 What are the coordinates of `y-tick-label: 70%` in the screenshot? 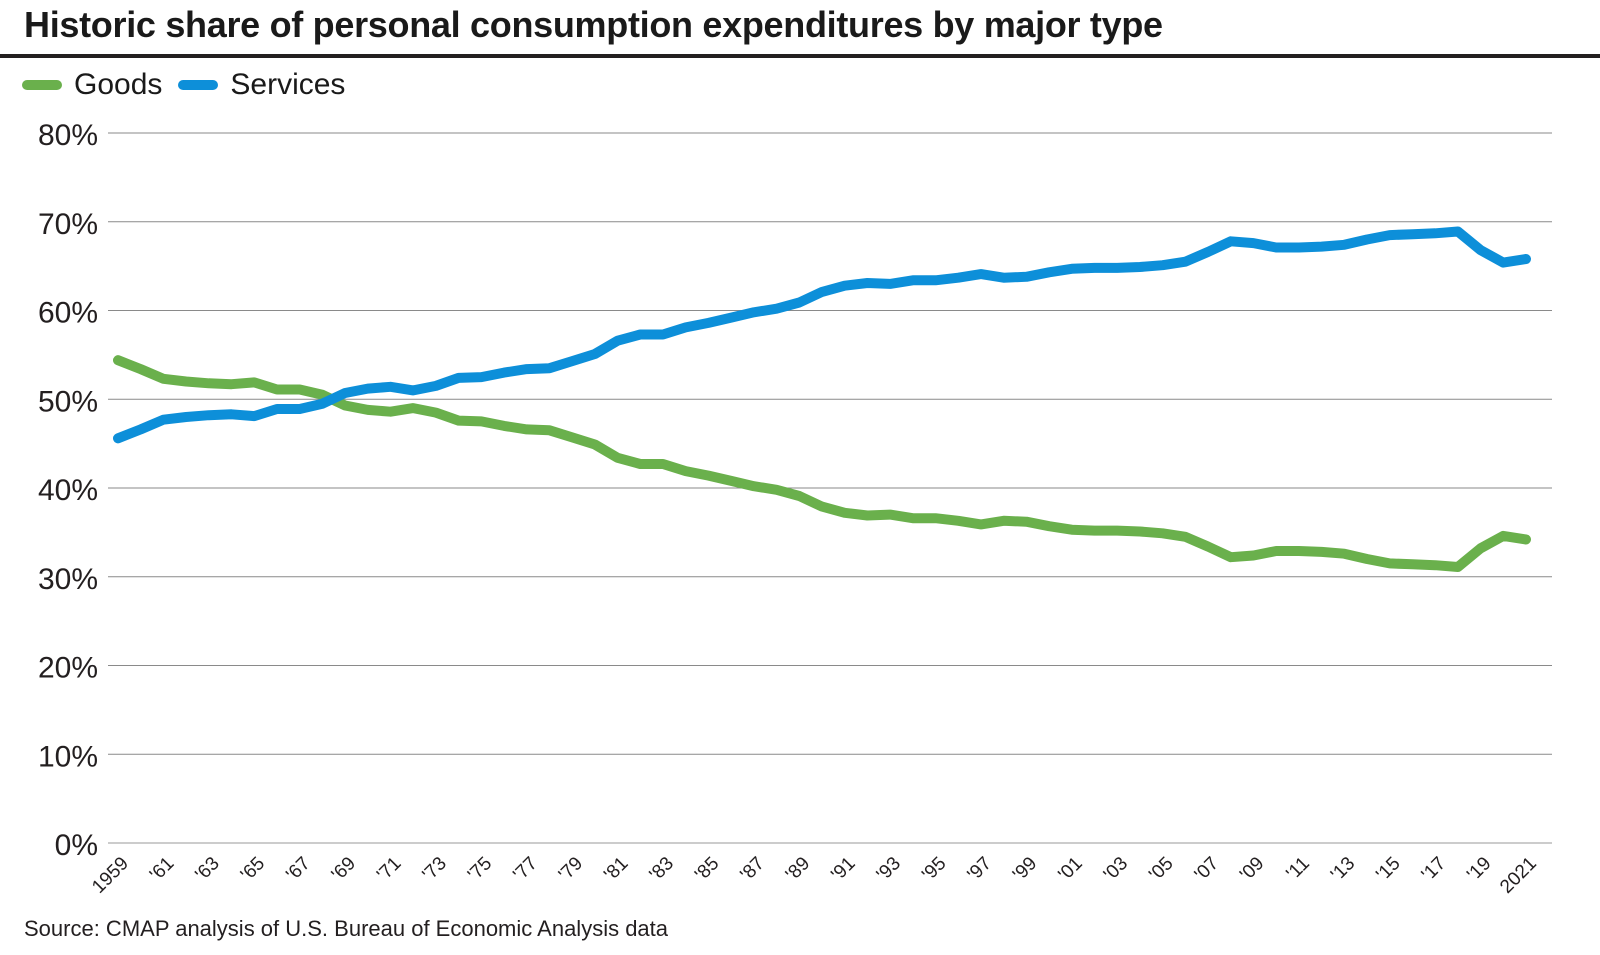 It's located at (68, 224).